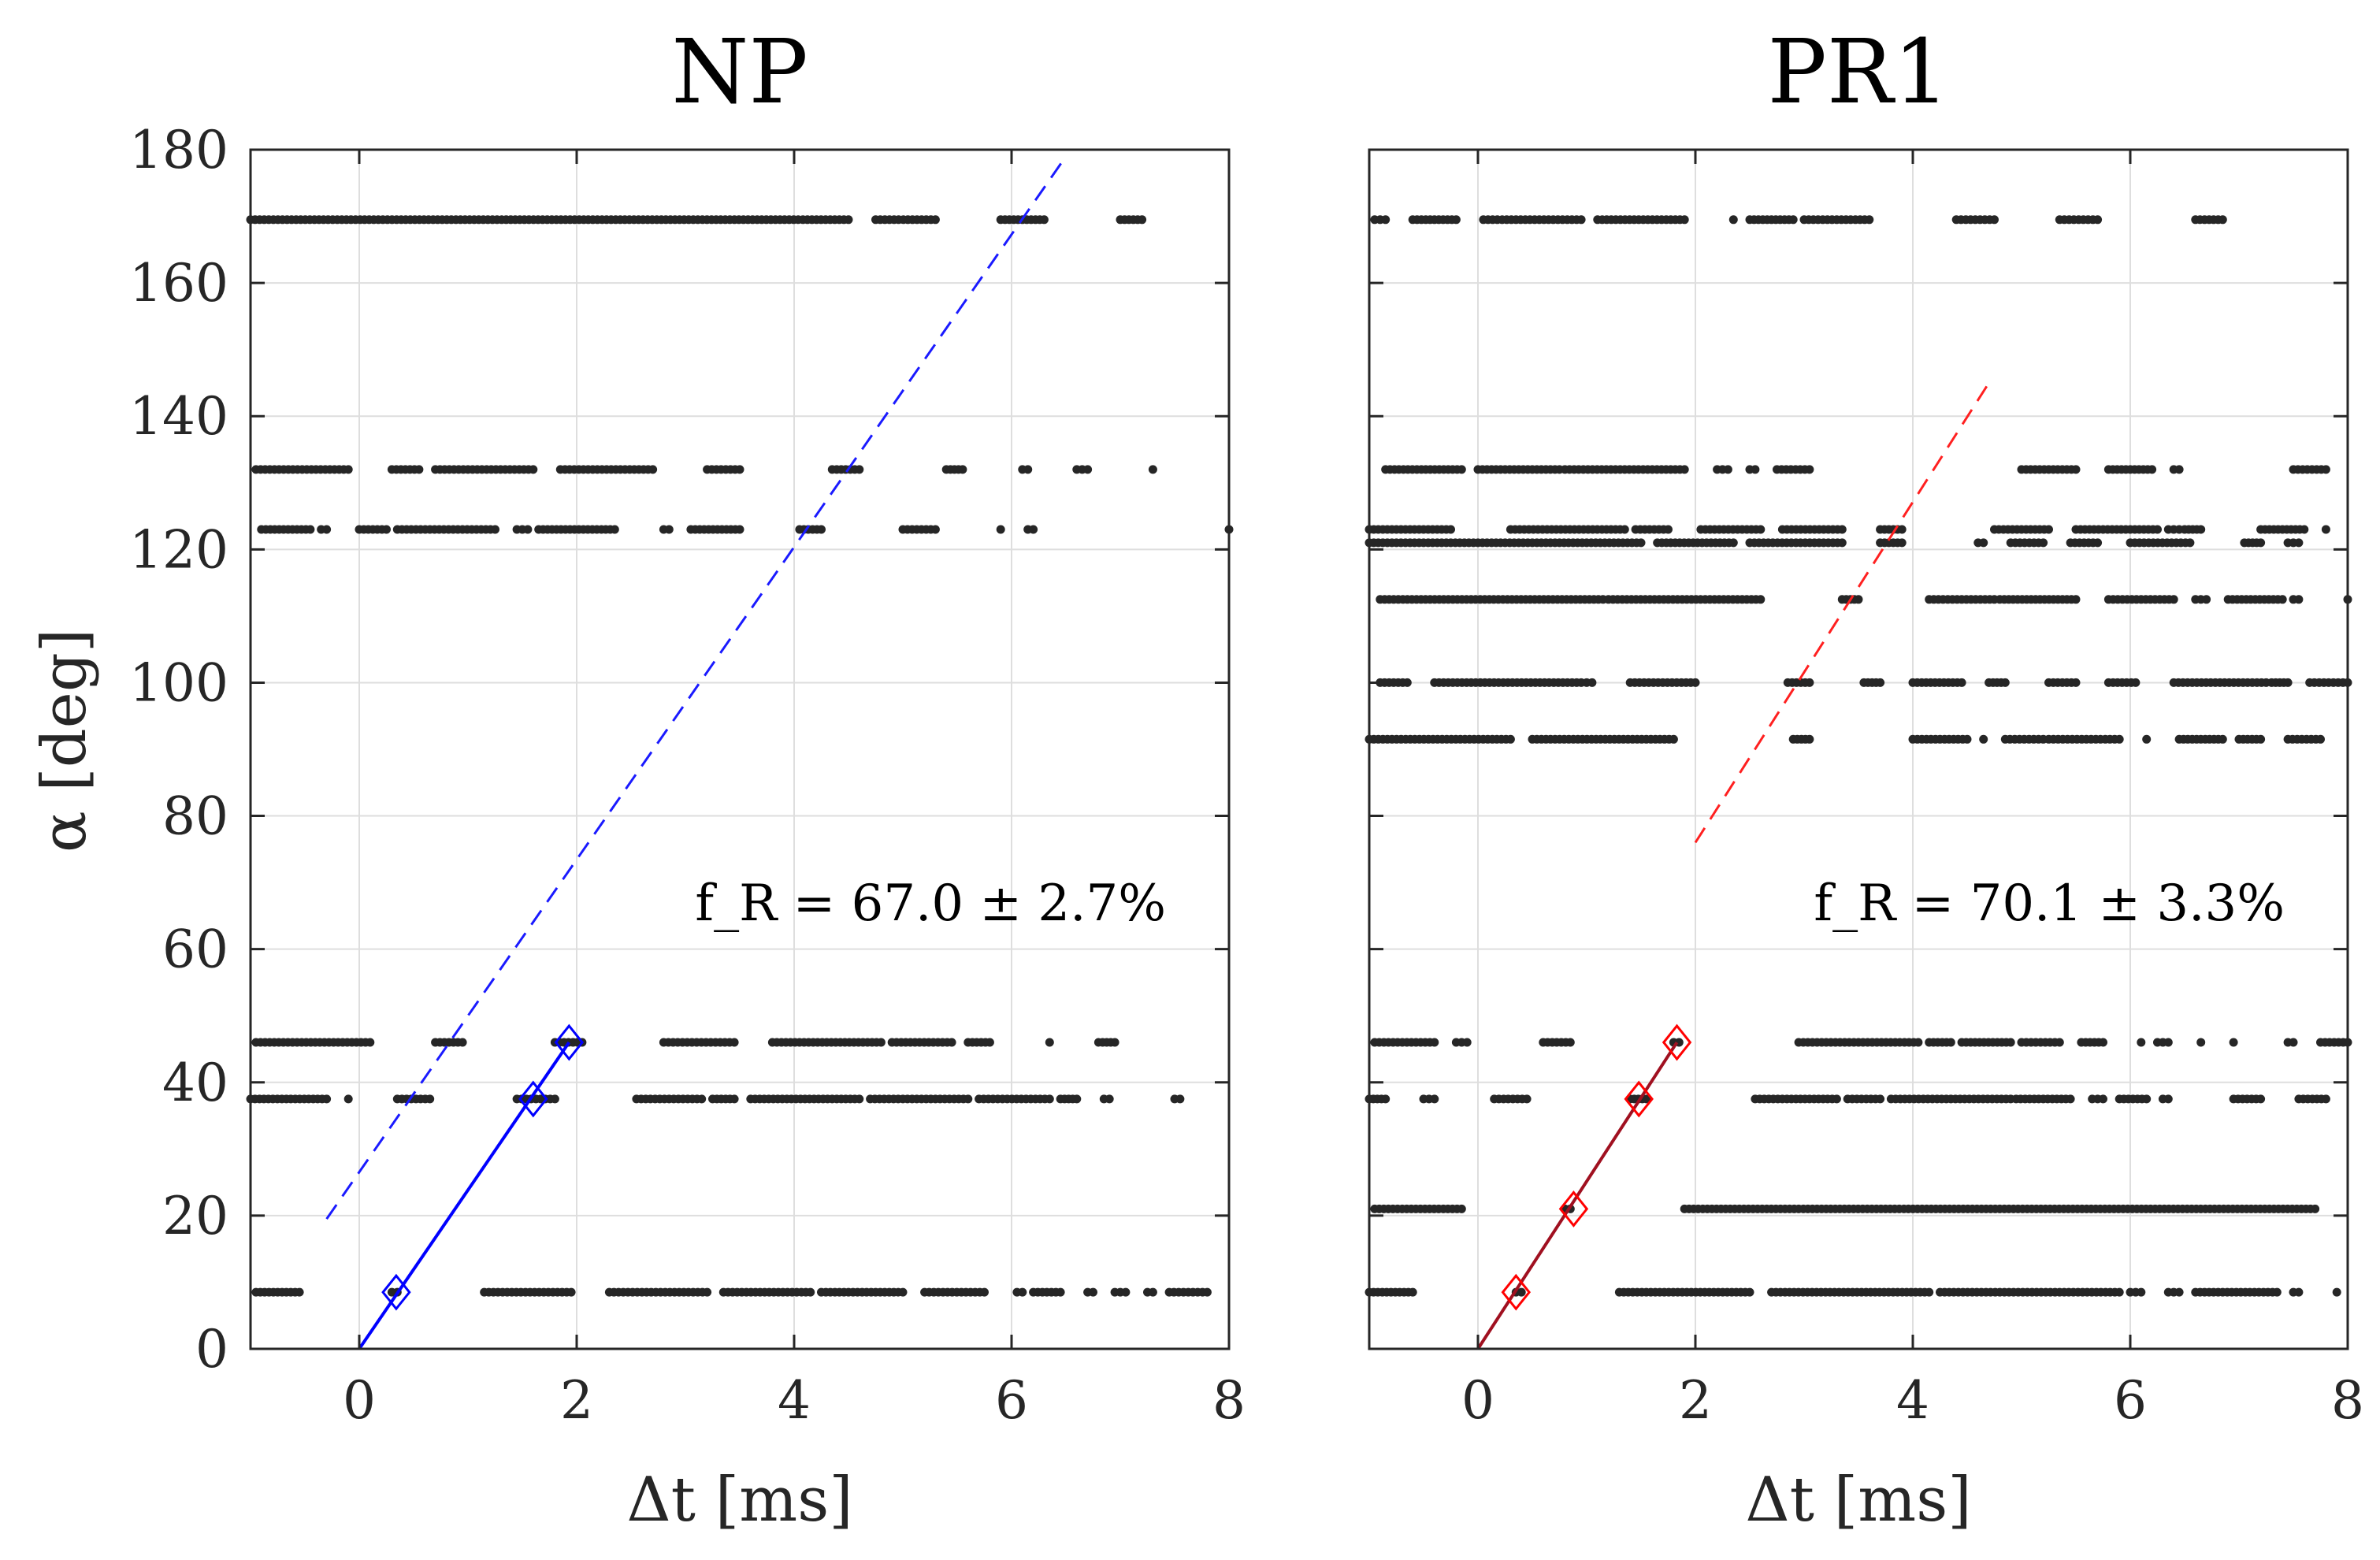 The width and height of the screenshot is (2380, 1560). I want to click on extrapolation-line, so click(1842, 613).